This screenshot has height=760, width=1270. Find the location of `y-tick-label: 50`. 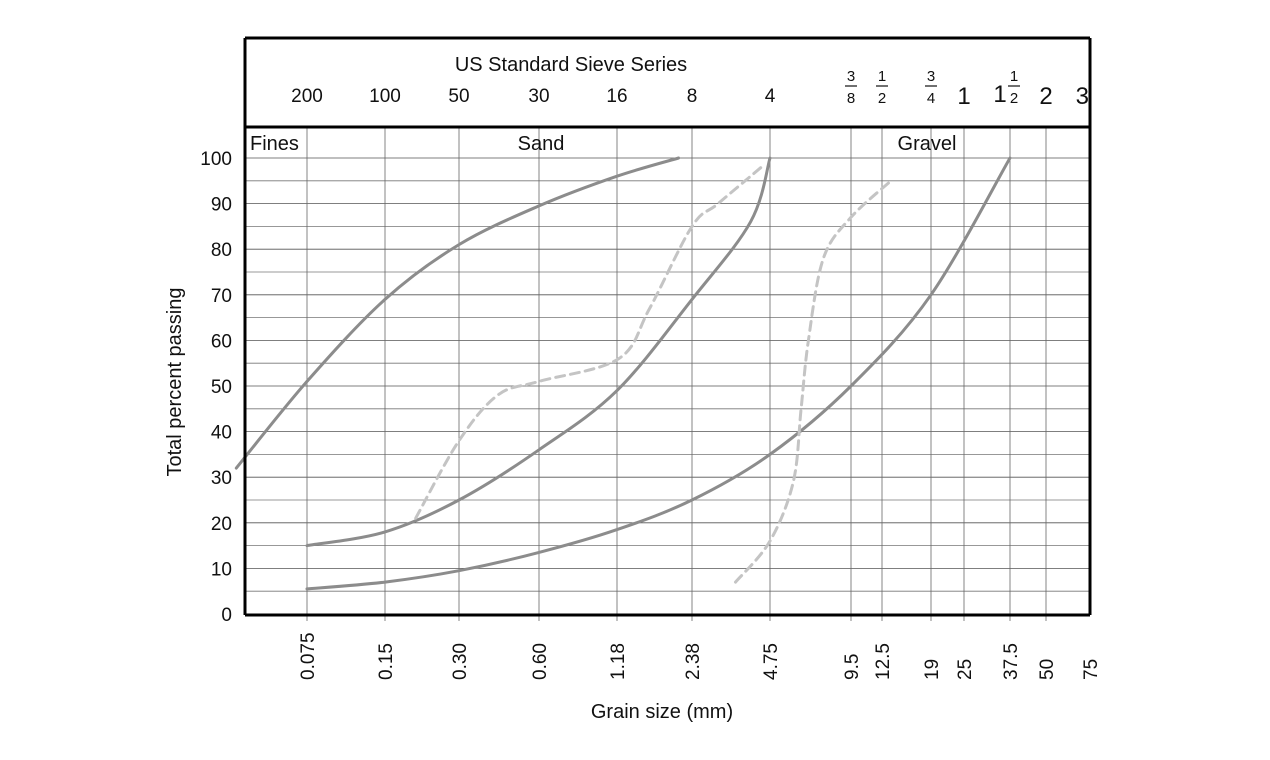

y-tick-label: 50 is located at coordinates (221, 387).